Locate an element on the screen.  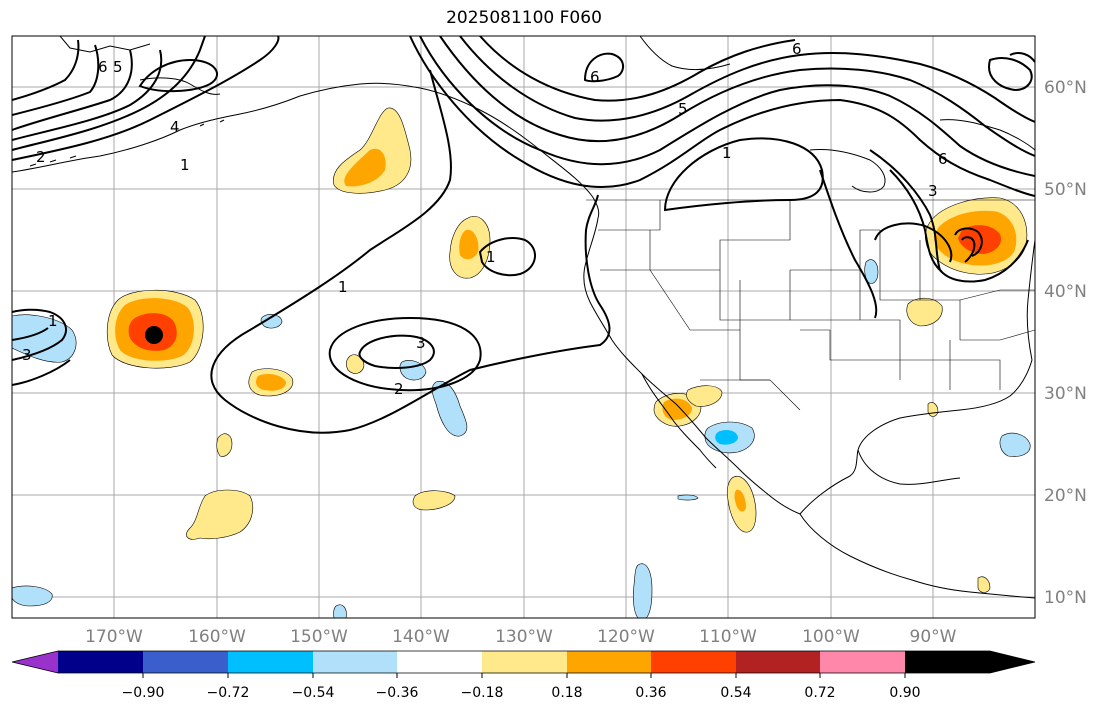
colorbar-tick-label: −0.90 is located at coordinates (143, 693).